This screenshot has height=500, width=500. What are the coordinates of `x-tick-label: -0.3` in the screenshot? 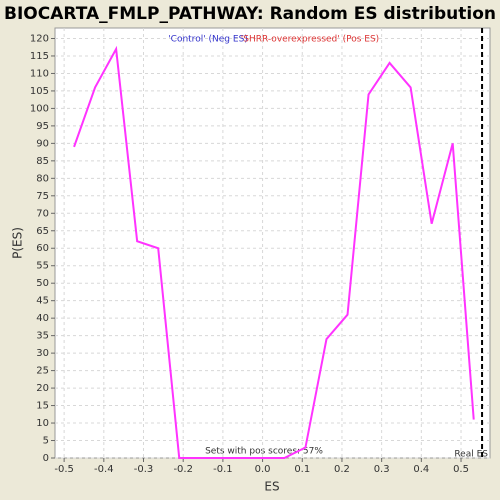 It's located at (144, 469).